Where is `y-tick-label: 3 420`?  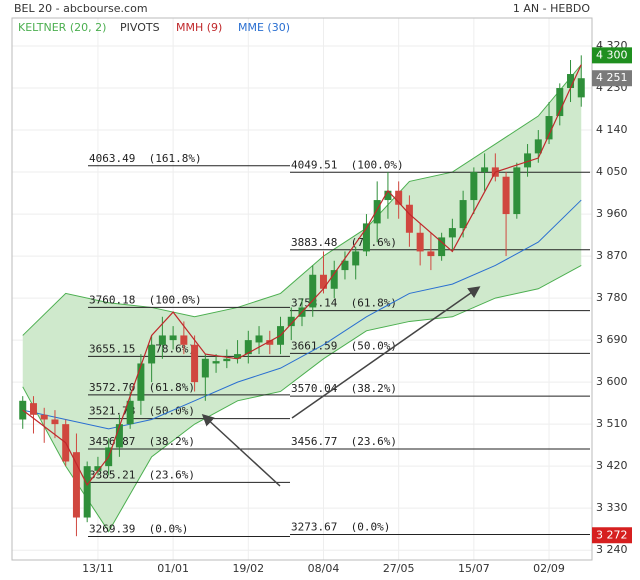 y-tick-label: 3 420 is located at coordinates (612, 465).